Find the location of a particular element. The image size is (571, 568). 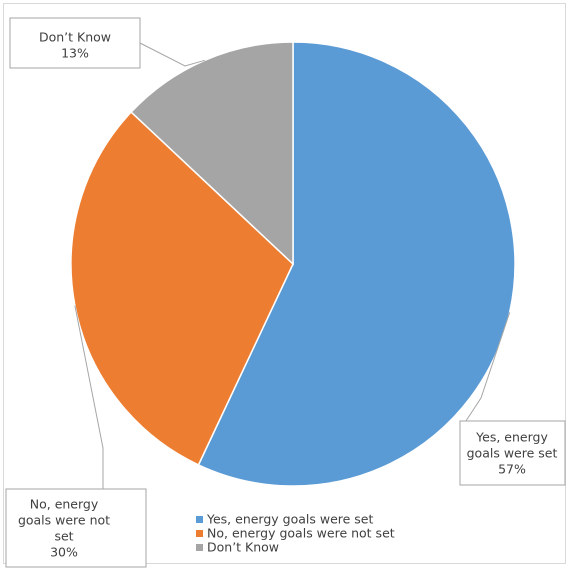

legend-item-no-energy-goals-were-not-set: No, energy goals were not set is located at coordinates (295, 533).